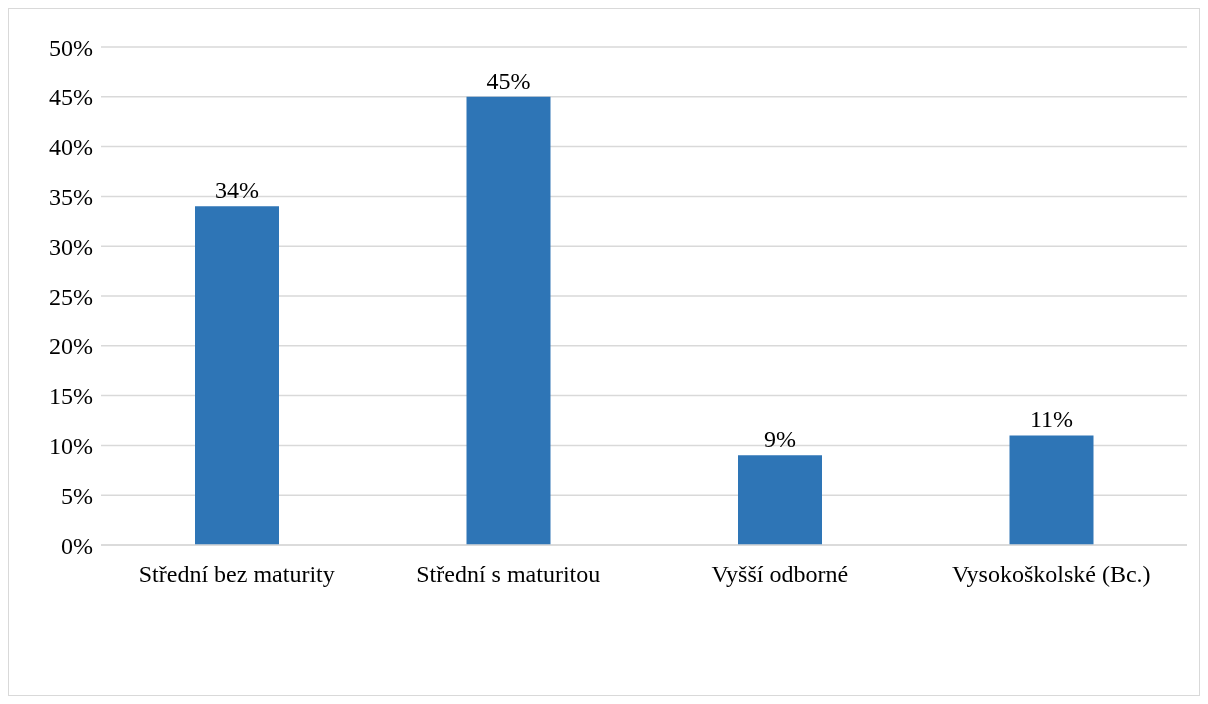 The width and height of the screenshot is (1208, 704). Describe the element at coordinates (71, 296) in the screenshot. I see `y-tick-label: 25%` at that location.